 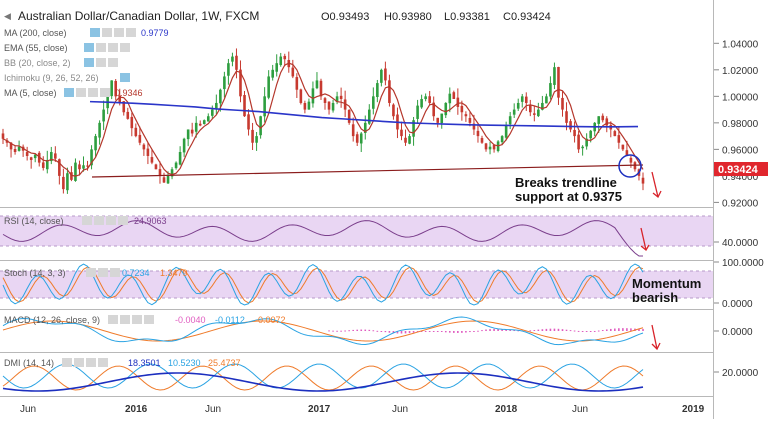 What do you see at coordinates (356, 284) in the screenshot?
I see `stoch-band-edges` at bounding box center [356, 284].